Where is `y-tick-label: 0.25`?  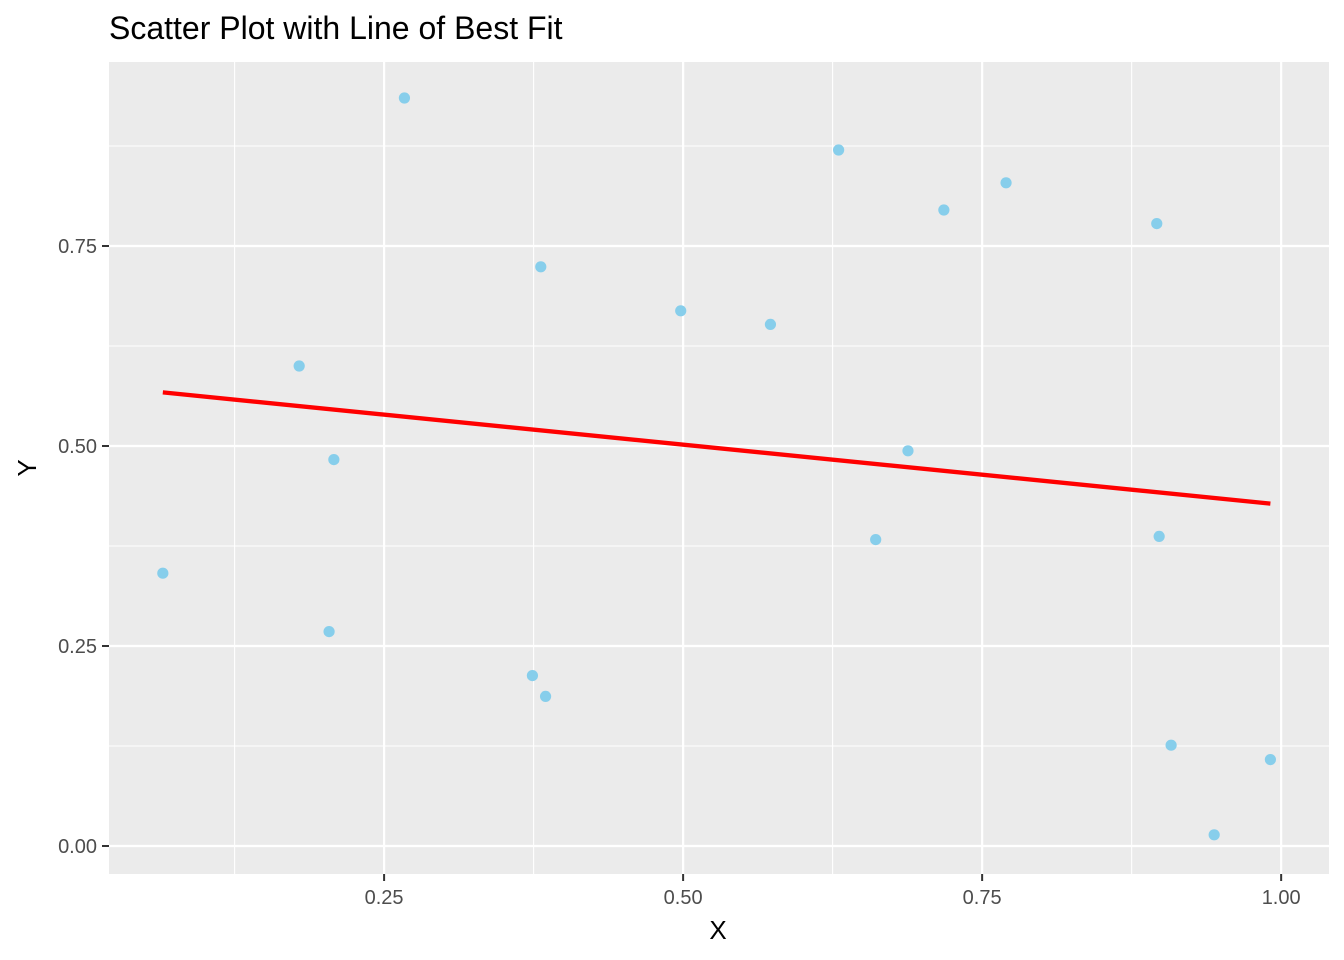 y-tick-label: 0.25 is located at coordinates (77, 647).